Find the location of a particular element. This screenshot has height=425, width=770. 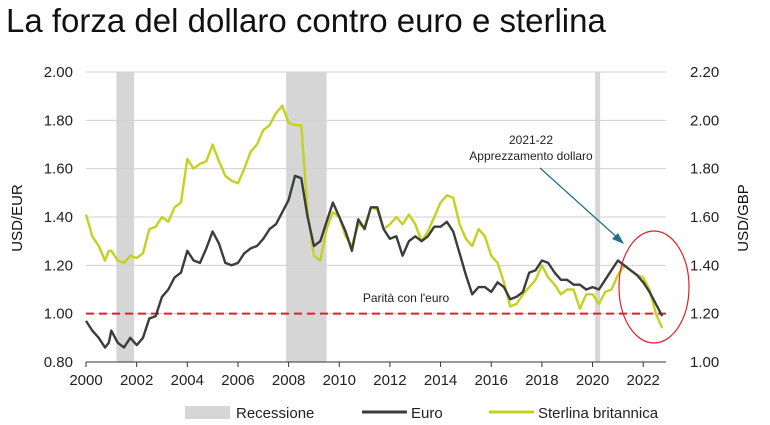

annotation-line-2: Apprezzamento dollaro is located at coordinates (531, 156).